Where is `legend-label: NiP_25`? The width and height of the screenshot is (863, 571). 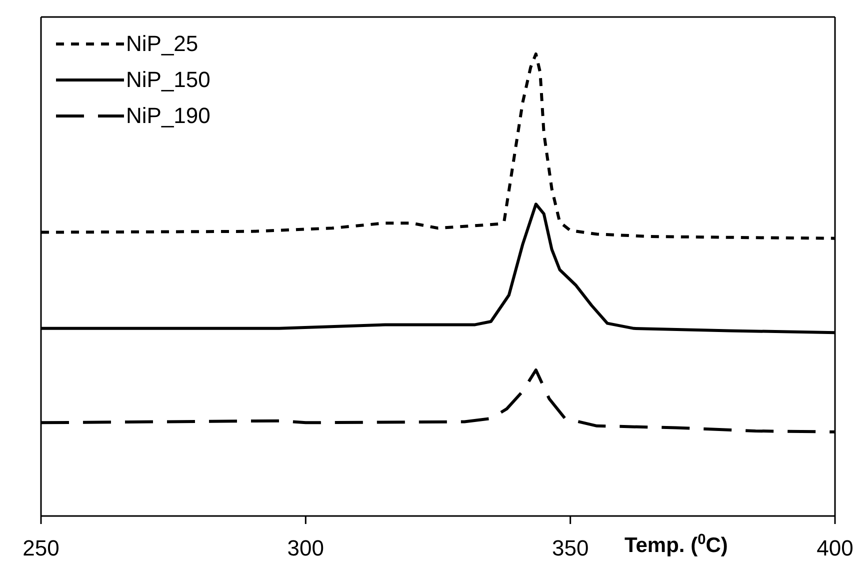 legend-label: NiP_25 is located at coordinates (162, 44).